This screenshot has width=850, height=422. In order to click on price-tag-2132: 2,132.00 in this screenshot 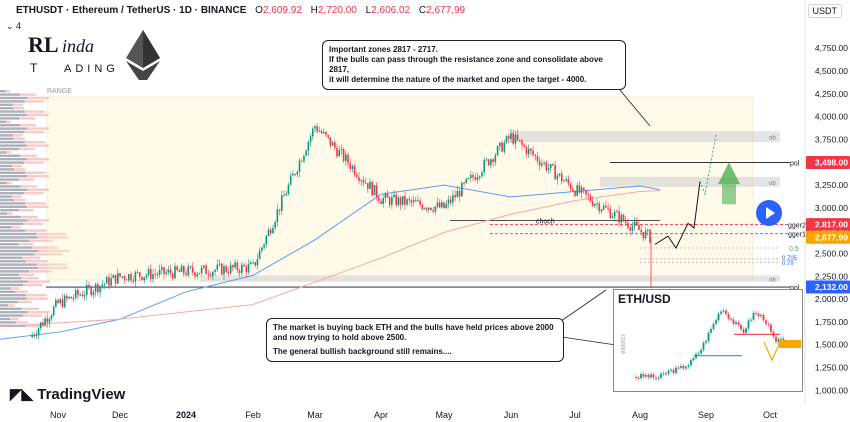, I will do `click(831, 287)`.